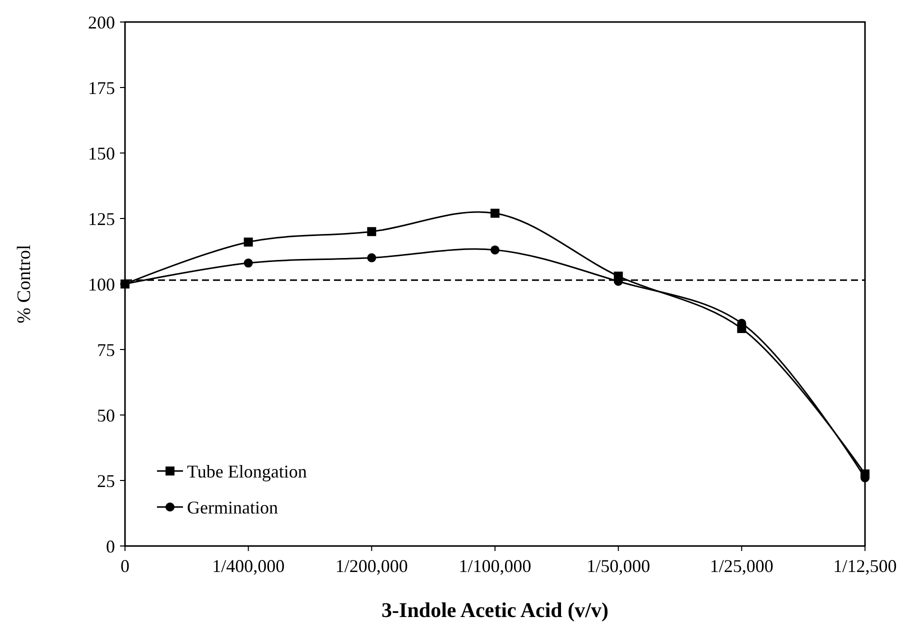 This screenshot has height=639, width=918. I want to click on y-tick-label: 25, so click(106, 480).